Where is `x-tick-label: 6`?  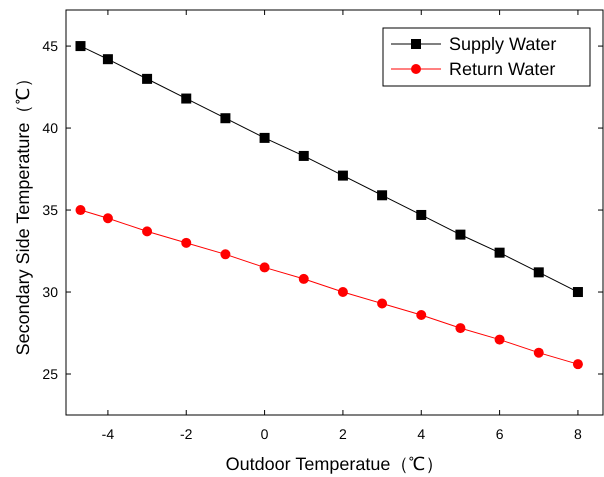 x-tick-label: 6 is located at coordinates (500, 434).